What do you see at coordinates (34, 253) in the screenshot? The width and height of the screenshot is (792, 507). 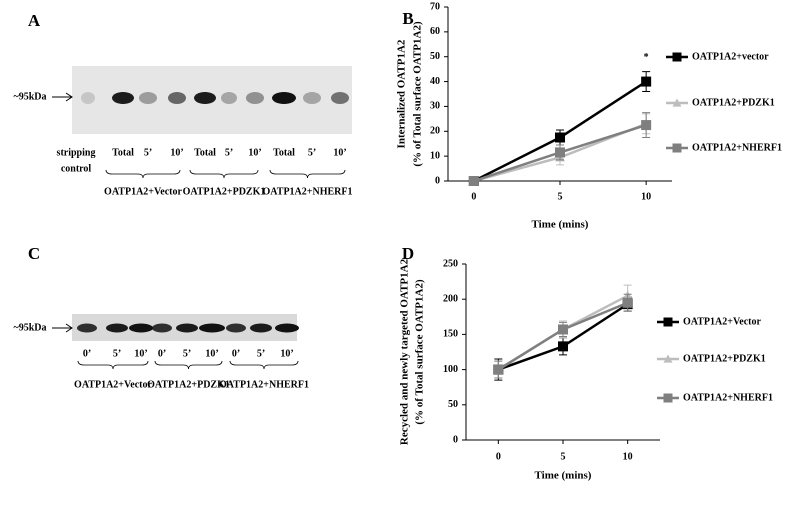 I see `panel-letter: C` at bounding box center [34, 253].